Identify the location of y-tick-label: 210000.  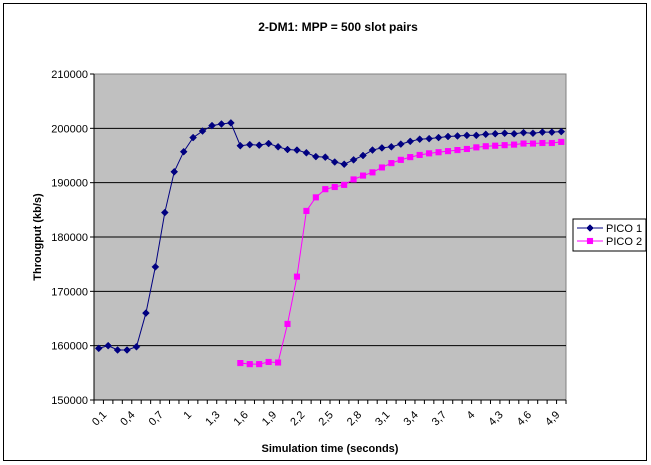
(69, 75).